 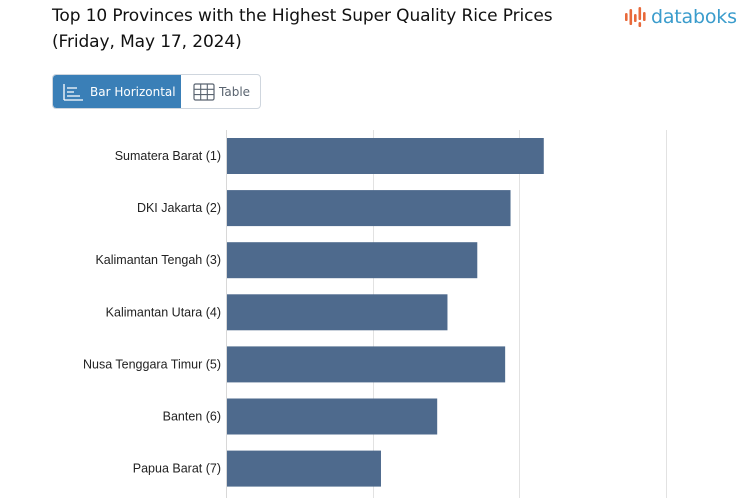 I want to click on category-label: Nusa Tenggara Timur (5), so click(x=152, y=364).